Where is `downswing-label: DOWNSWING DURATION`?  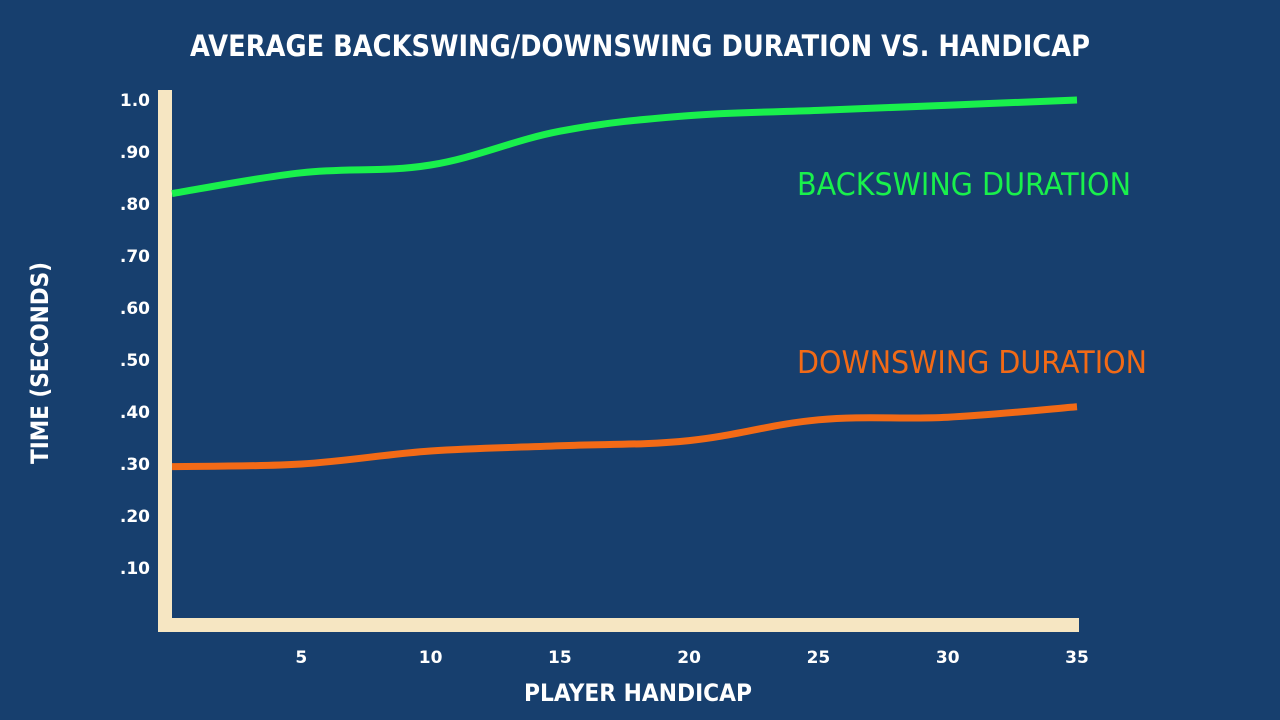 downswing-label: DOWNSWING DURATION is located at coordinates (972, 363).